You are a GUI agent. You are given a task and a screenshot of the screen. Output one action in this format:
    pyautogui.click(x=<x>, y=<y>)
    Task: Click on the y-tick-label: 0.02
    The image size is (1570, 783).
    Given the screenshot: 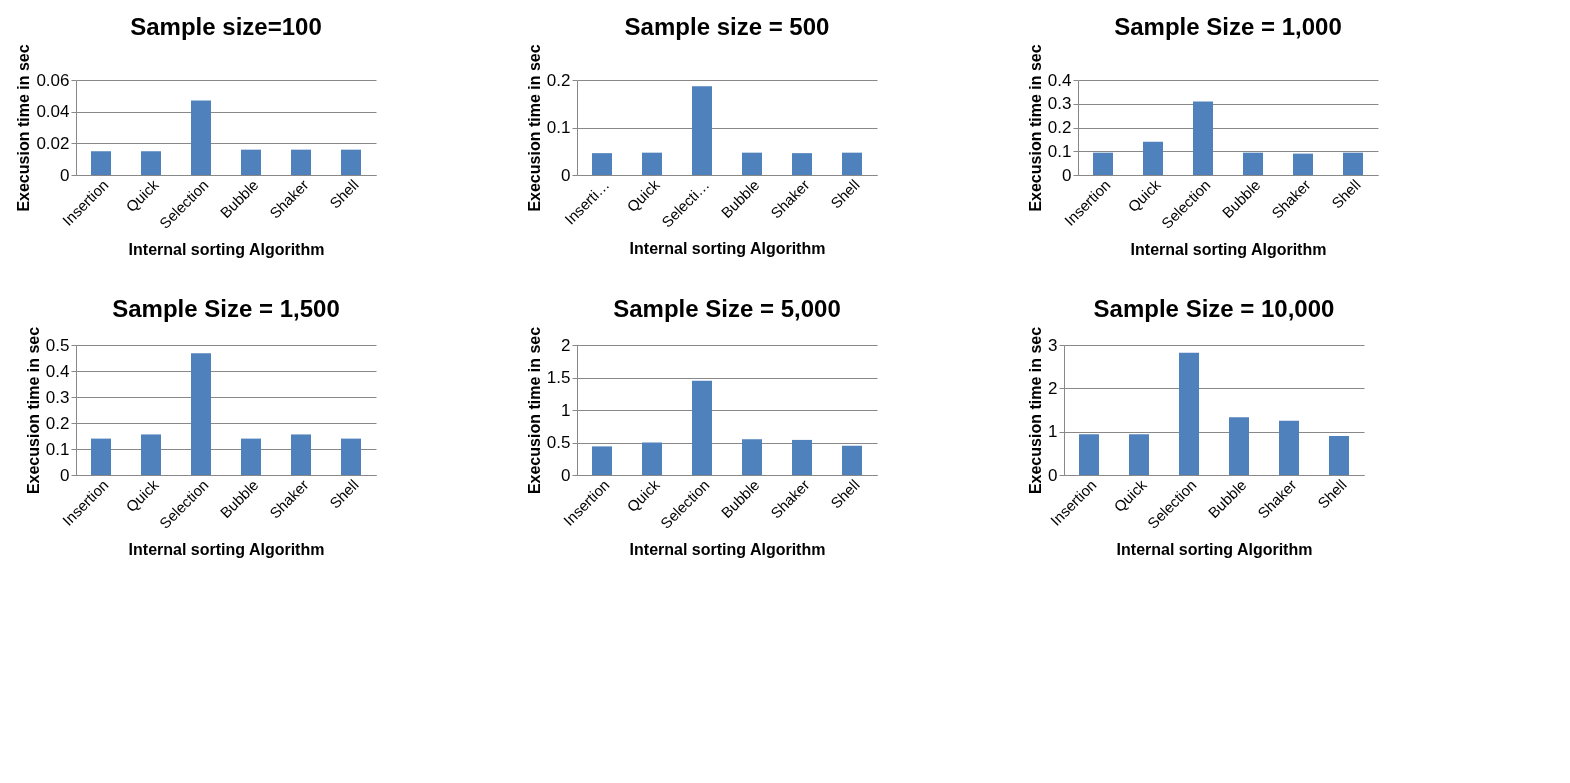 What is the action you would take?
    pyautogui.click(x=53, y=143)
    